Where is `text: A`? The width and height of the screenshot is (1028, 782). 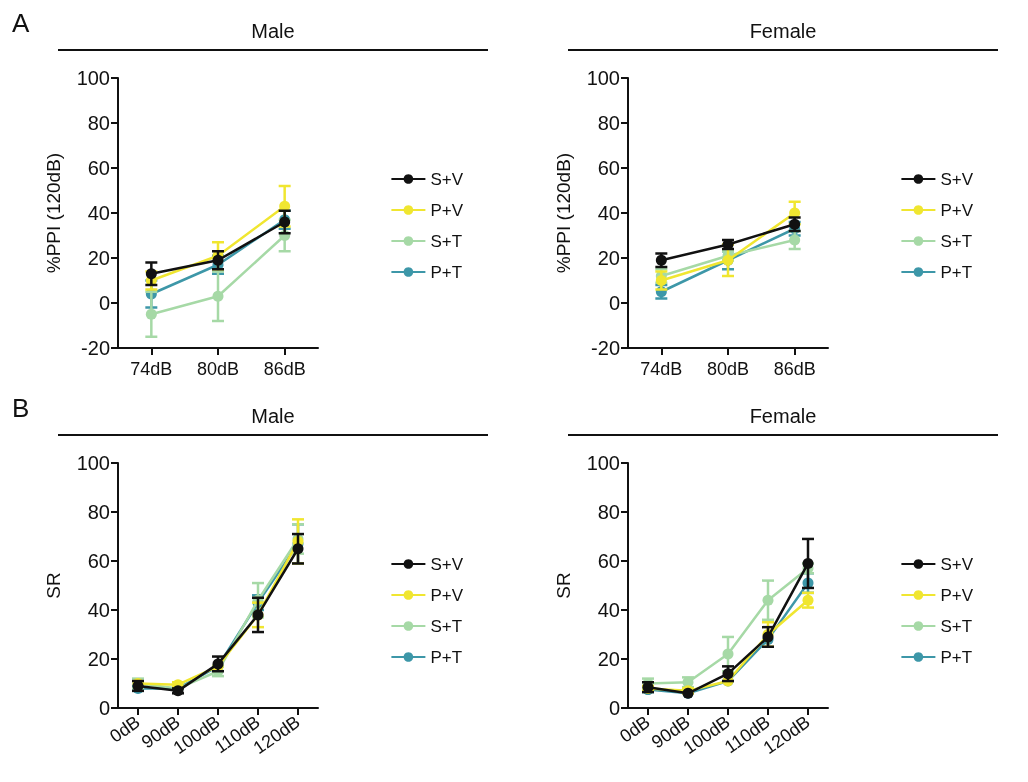 text: A is located at coordinates (21, 23).